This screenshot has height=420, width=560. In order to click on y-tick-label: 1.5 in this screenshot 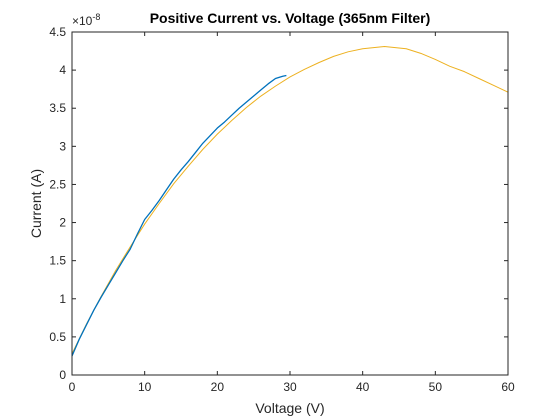, I will do `click(57, 261)`.